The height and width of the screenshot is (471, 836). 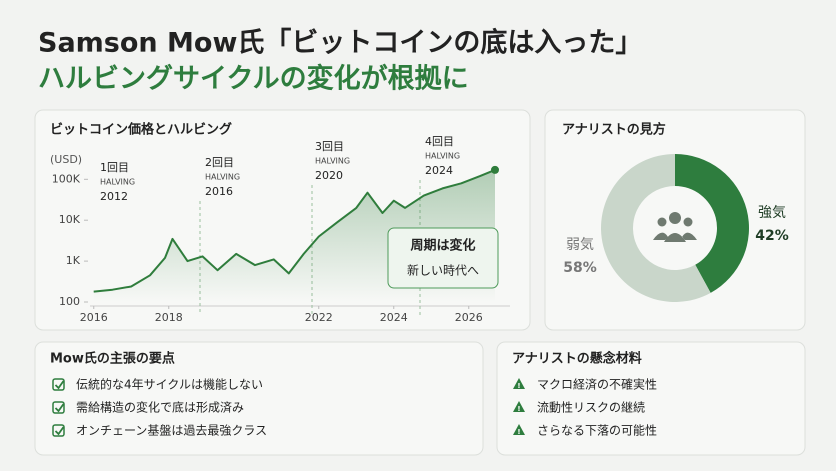 I want to click on y-tick-label: 100K, so click(x=66, y=178).